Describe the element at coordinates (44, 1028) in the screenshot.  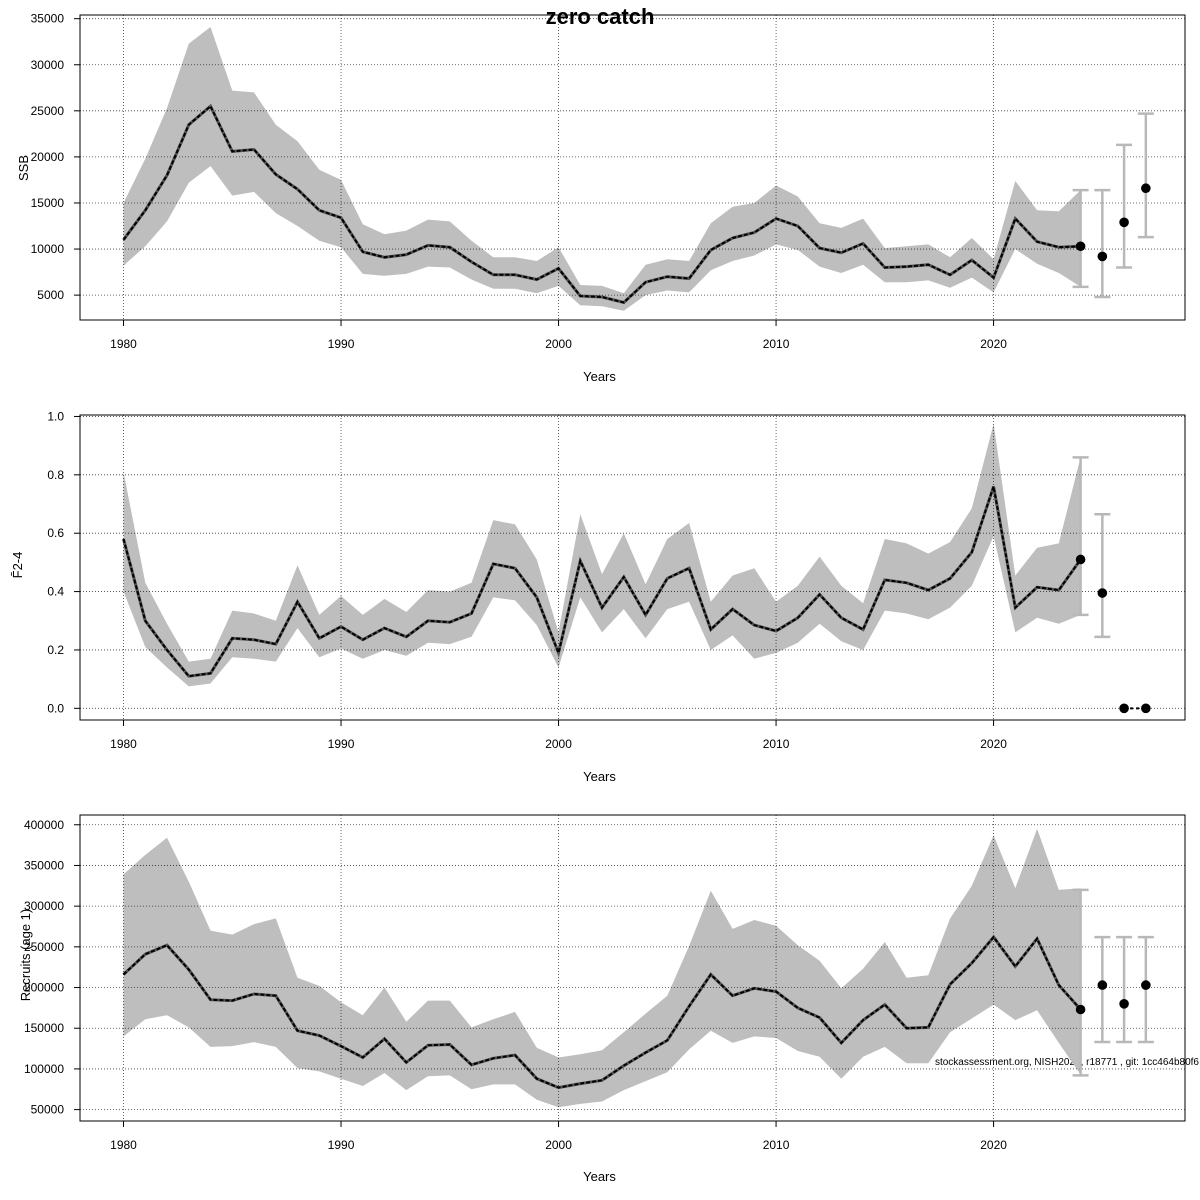
I see `y-tick-label: 150000` at that location.